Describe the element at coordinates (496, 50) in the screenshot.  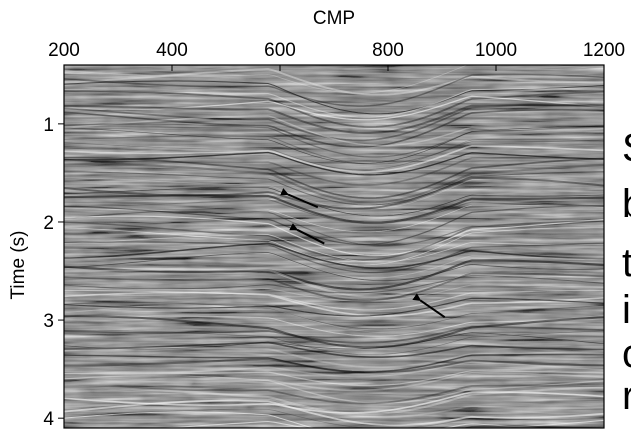
I see `x-tick-label: 1000` at that location.